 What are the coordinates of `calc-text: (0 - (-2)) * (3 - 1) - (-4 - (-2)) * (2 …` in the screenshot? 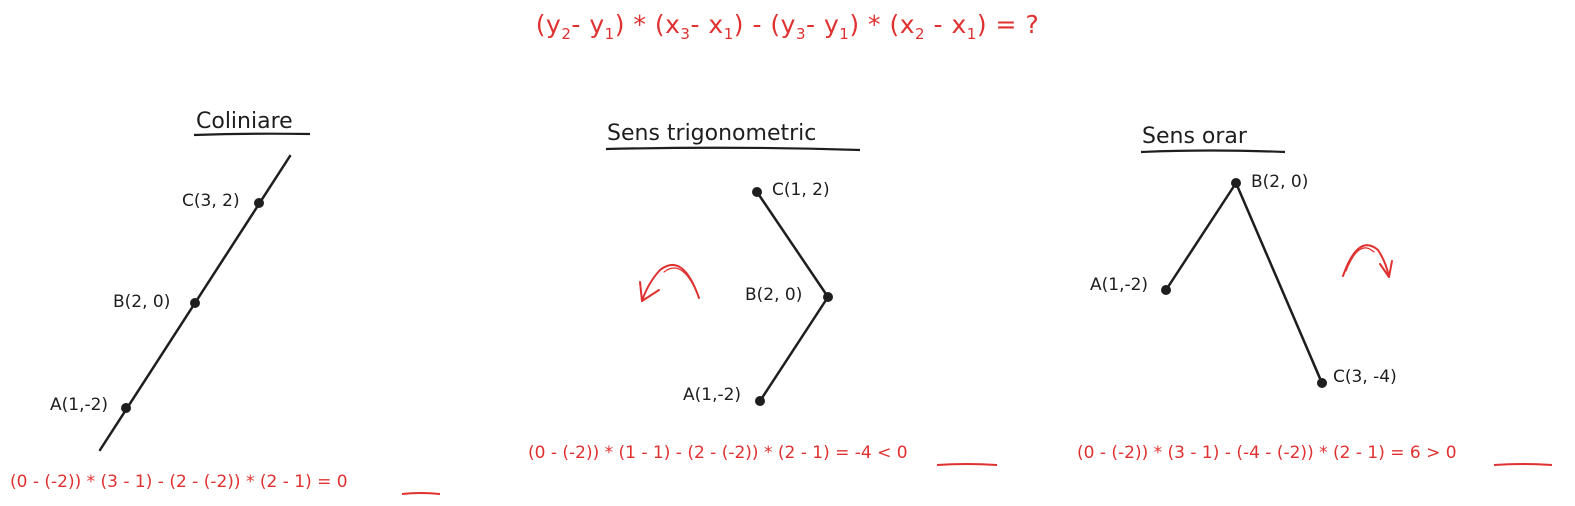 It's located at (1243, 453).